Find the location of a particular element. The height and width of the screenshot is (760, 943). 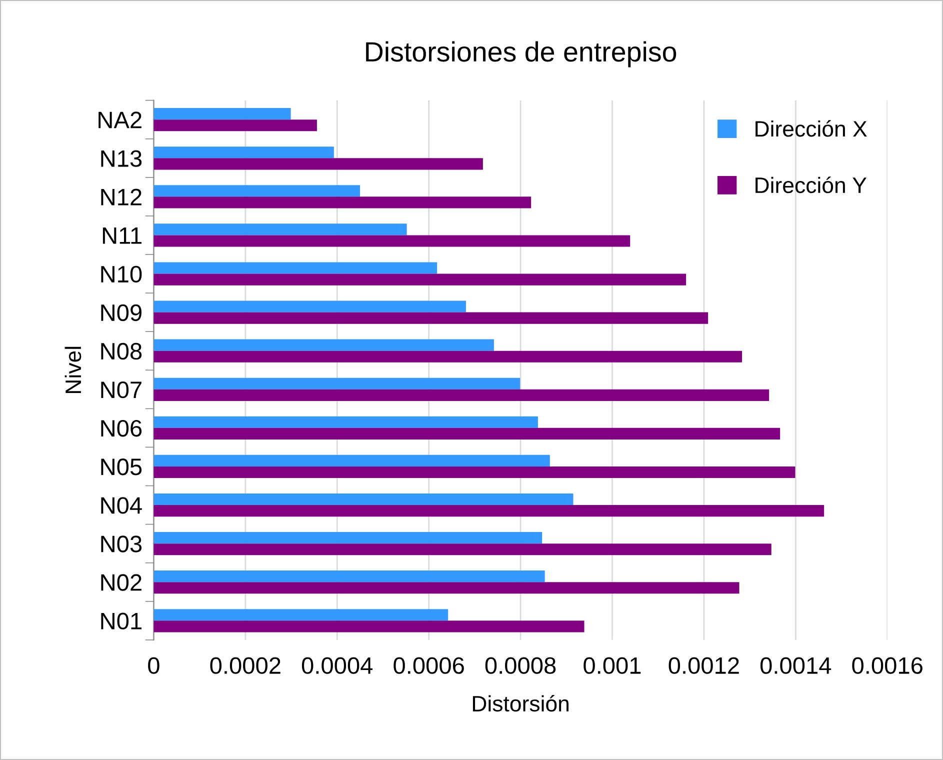

y-tick-label: N04 is located at coordinates (121, 505).